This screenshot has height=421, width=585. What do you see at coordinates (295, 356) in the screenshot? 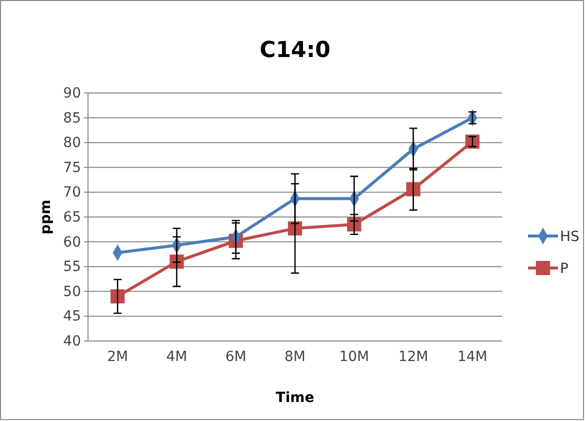
I see `x-tick-label: 8M` at bounding box center [295, 356].